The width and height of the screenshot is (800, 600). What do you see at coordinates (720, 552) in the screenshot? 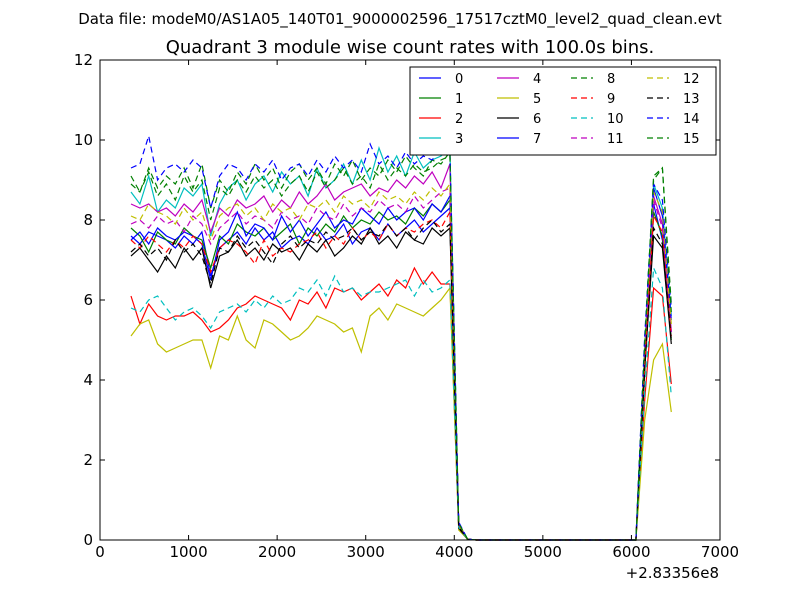
I see `x-tick-label: 7000` at bounding box center [720, 552].